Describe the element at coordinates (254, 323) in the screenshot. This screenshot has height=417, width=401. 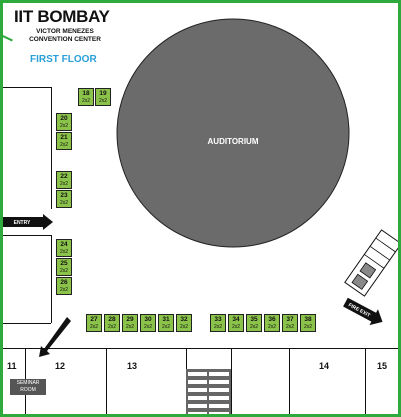
I see `stall-35: 35 2x2` at that location.